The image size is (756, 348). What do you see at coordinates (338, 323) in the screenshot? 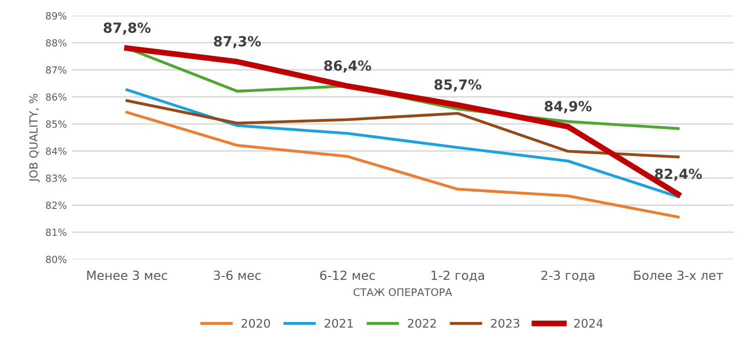
I see `legend-label: 2021` at bounding box center [338, 323].